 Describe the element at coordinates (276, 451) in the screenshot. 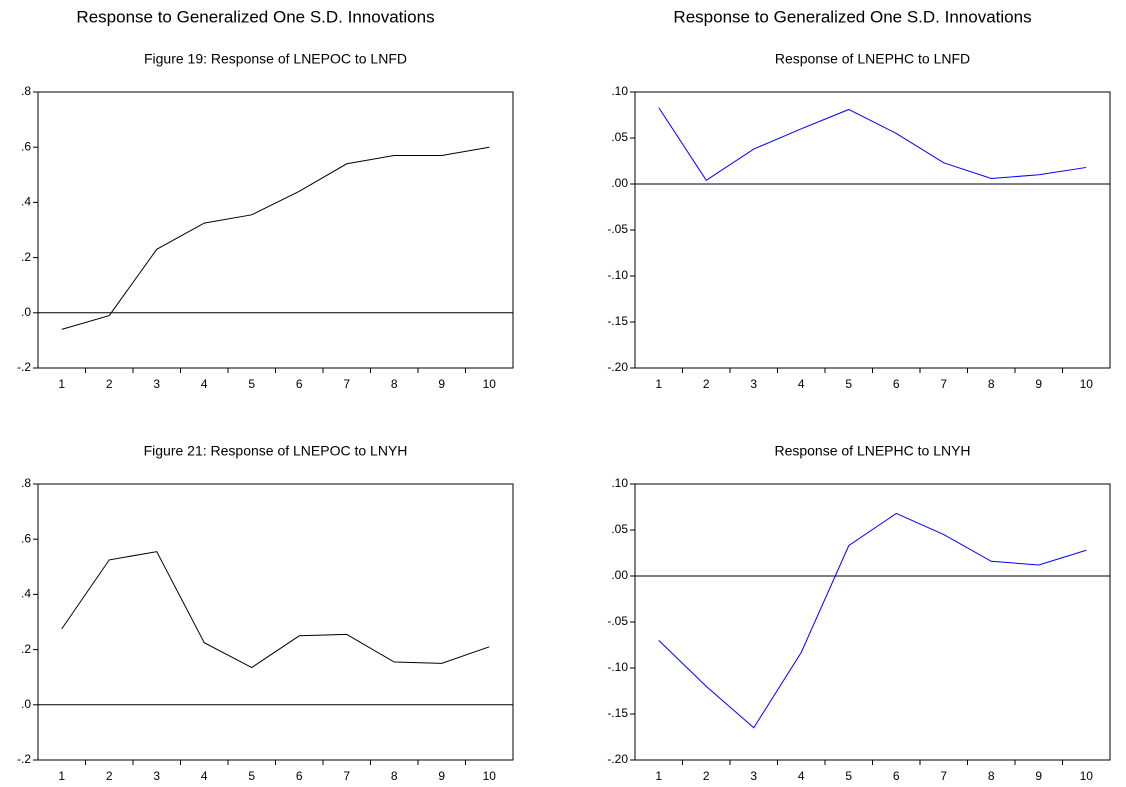

I see `chart-title: Figure 21: Response of LNEPOC to LNYH` at that location.